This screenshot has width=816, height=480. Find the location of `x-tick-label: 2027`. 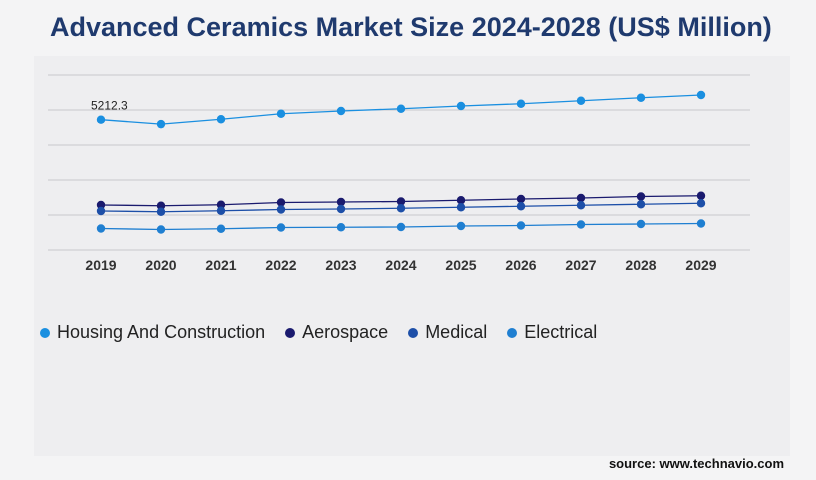

x-tick-label: 2027 is located at coordinates (580, 265).